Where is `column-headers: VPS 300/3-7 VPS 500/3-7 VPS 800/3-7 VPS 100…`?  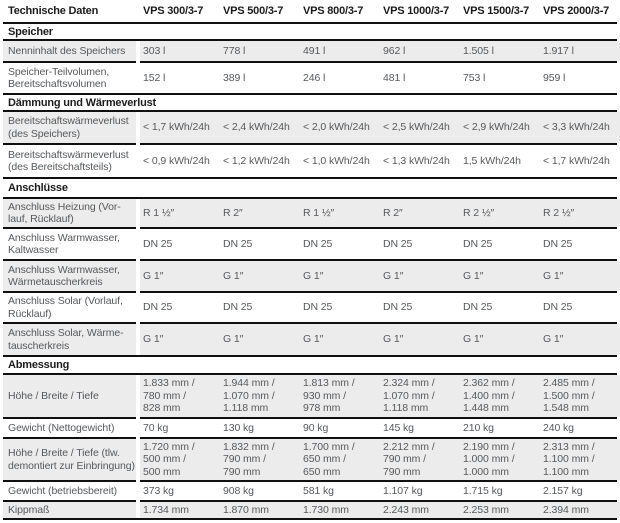 column-headers: VPS 300/3-7 VPS 500/3-7 VPS 800/3-7 VPS 100… is located at coordinates (380, 11).